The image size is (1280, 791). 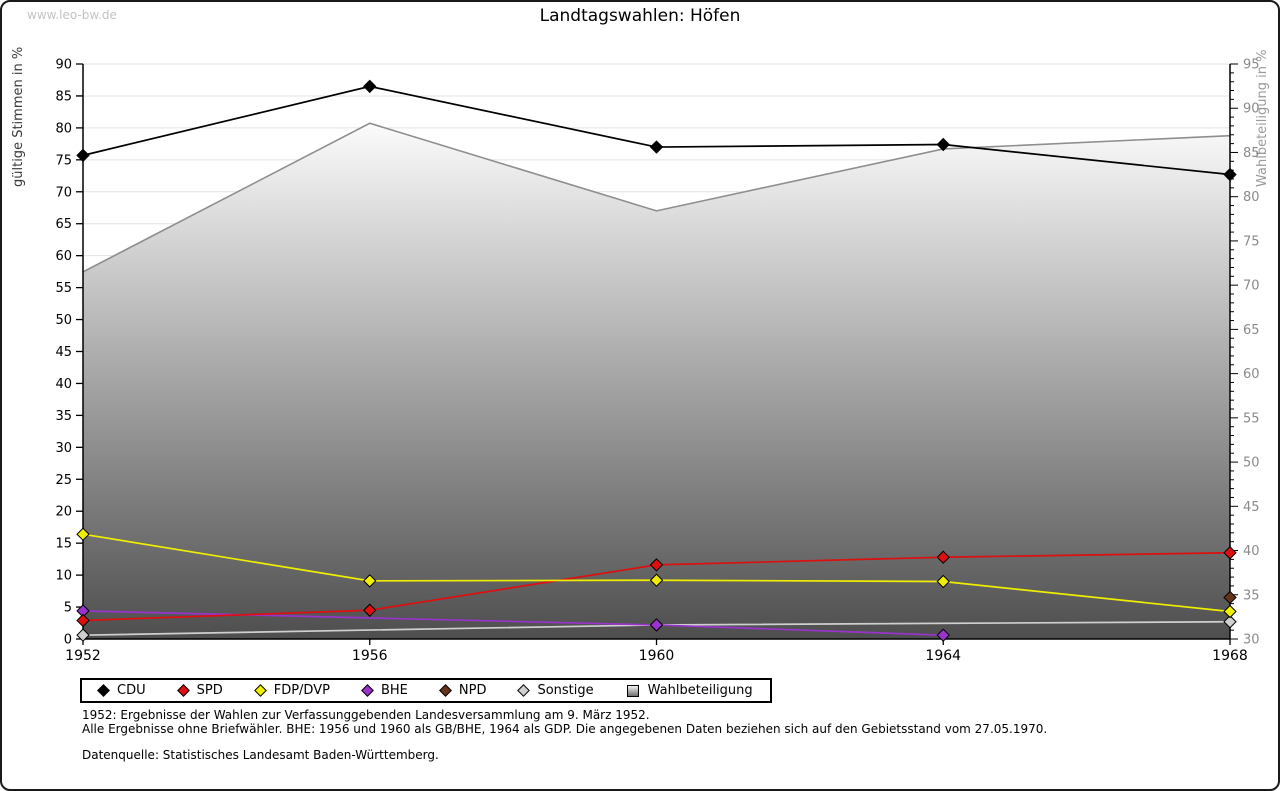 What do you see at coordinates (301, 690) in the screenshot?
I see `legend-label: FDP/DVP` at bounding box center [301, 690].